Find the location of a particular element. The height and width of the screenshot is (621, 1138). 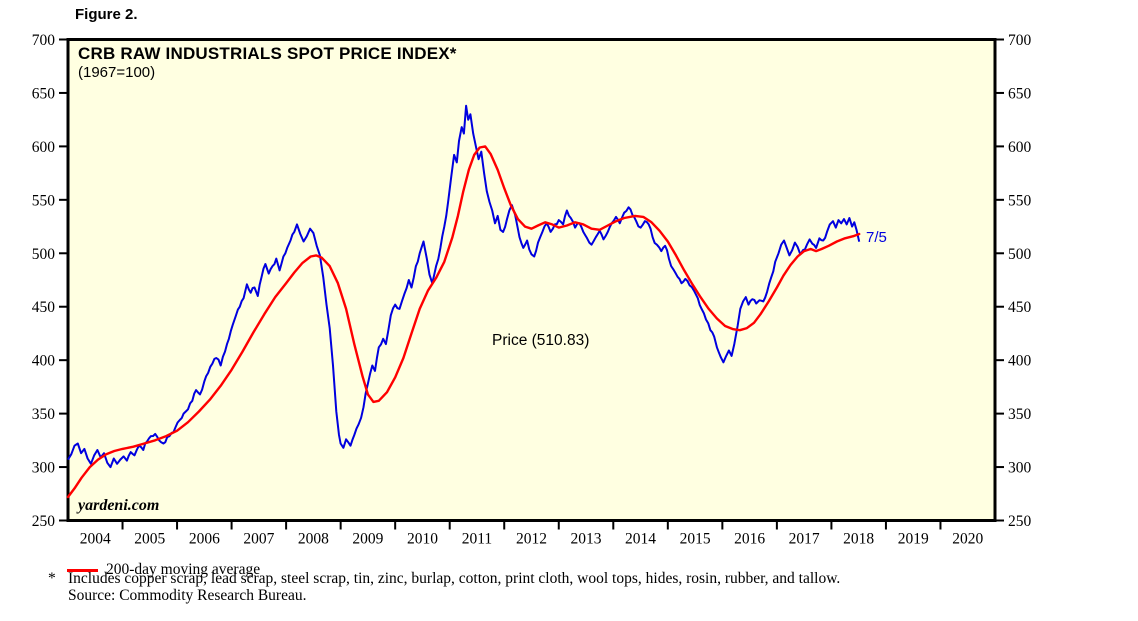

x-axis-label: 2005 is located at coordinates (149, 539).